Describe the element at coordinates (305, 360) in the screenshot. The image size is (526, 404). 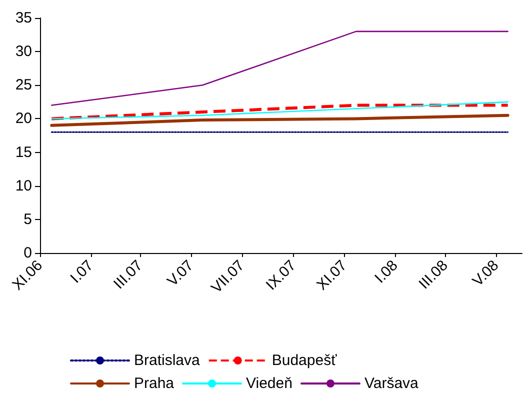
I see `legend-label: Budapešť` at that location.